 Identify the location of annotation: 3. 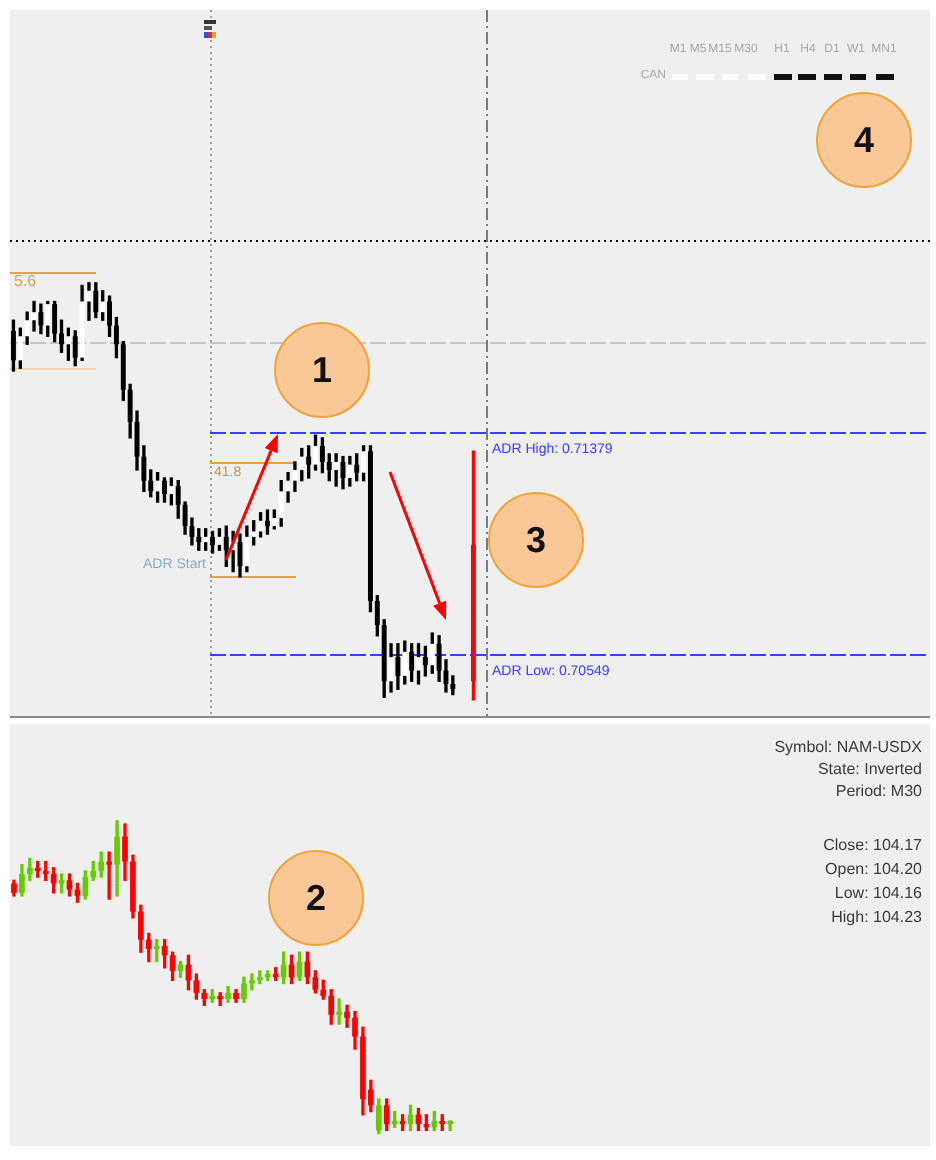
(536, 540).